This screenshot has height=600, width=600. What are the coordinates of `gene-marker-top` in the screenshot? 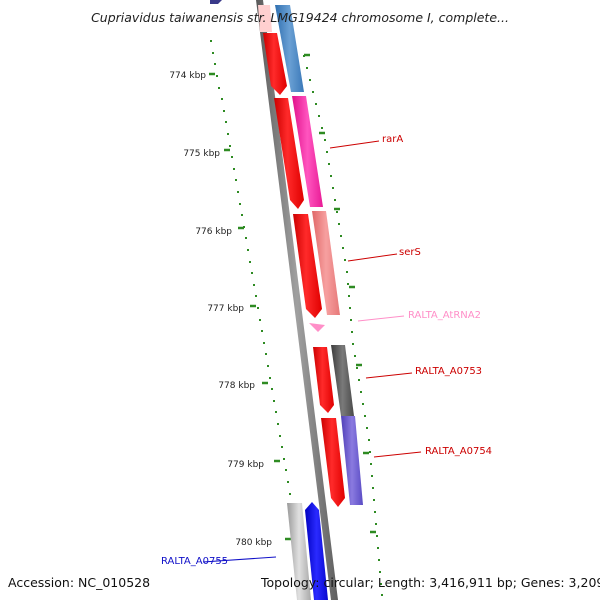 It's located at (216, 2).